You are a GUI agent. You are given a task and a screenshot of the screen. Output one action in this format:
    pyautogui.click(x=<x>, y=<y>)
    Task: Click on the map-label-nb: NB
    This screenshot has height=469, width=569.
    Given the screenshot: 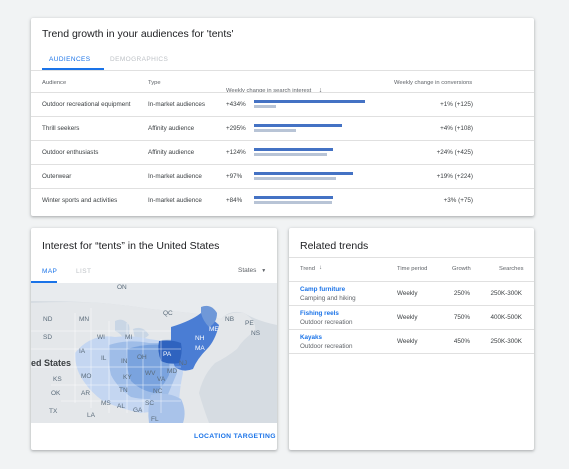 What is the action you would take?
    pyautogui.click(x=229, y=319)
    